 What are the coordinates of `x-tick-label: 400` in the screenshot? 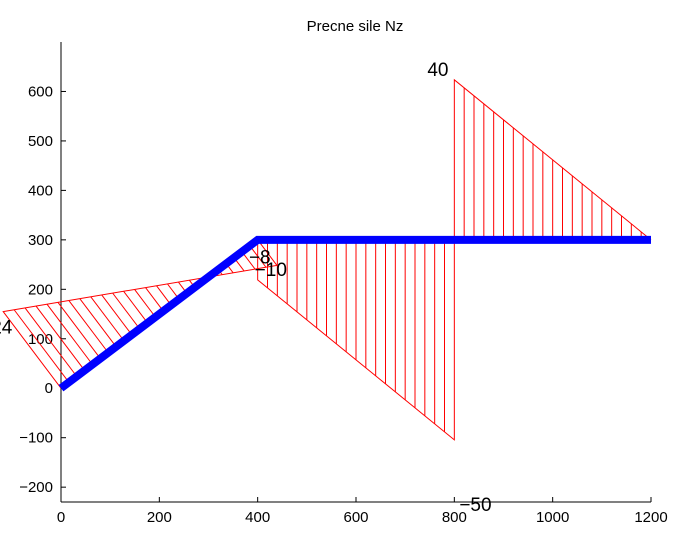 It's located at (257, 517).